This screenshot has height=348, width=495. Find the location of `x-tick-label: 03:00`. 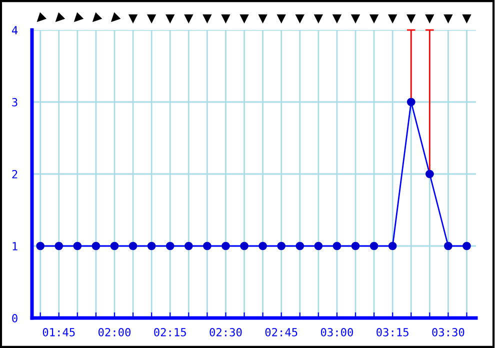

x-tick-label: 03:00 is located at coordinates (336, 332).